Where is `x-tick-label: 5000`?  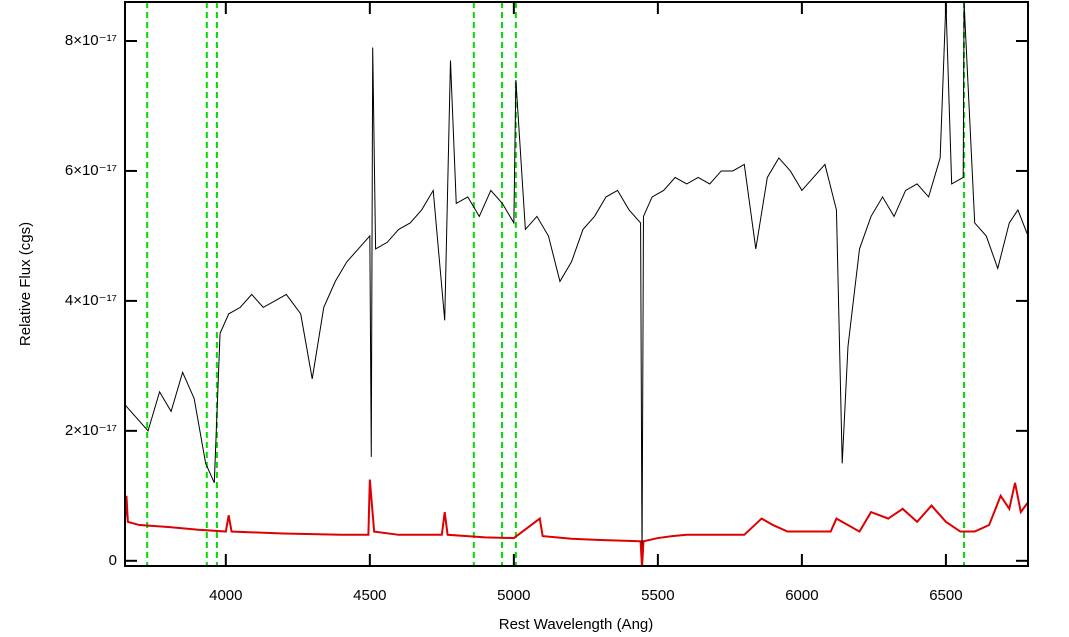
x-tick-label: 5000 is located at coordinates (513, 595).